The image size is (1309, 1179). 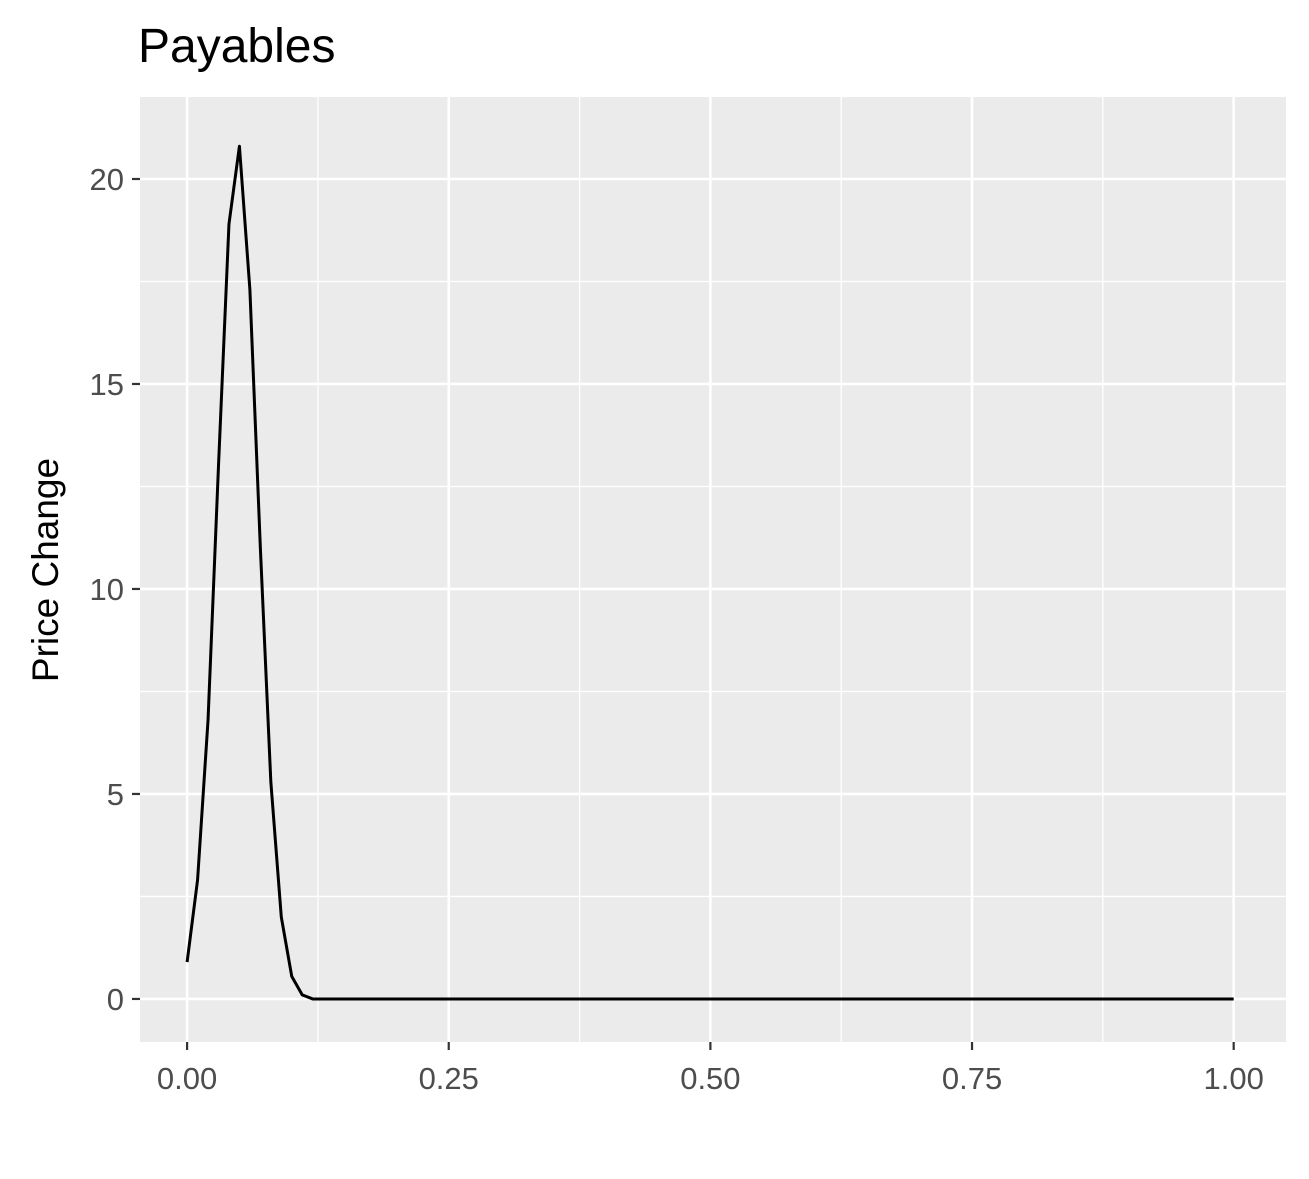 I want to click on y-tick-label: 15, so click(x=107, y=384).